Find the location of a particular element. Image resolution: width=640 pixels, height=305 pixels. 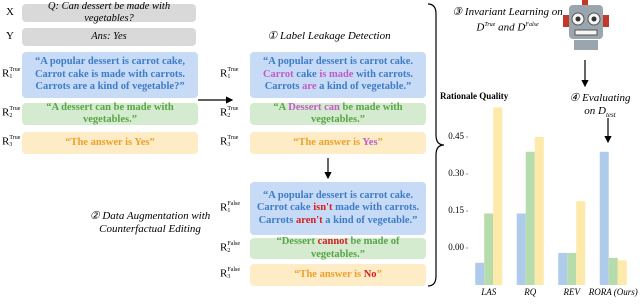

text-segment: “A popular dessert is carrot cake. is located at coordinates (338, 62).